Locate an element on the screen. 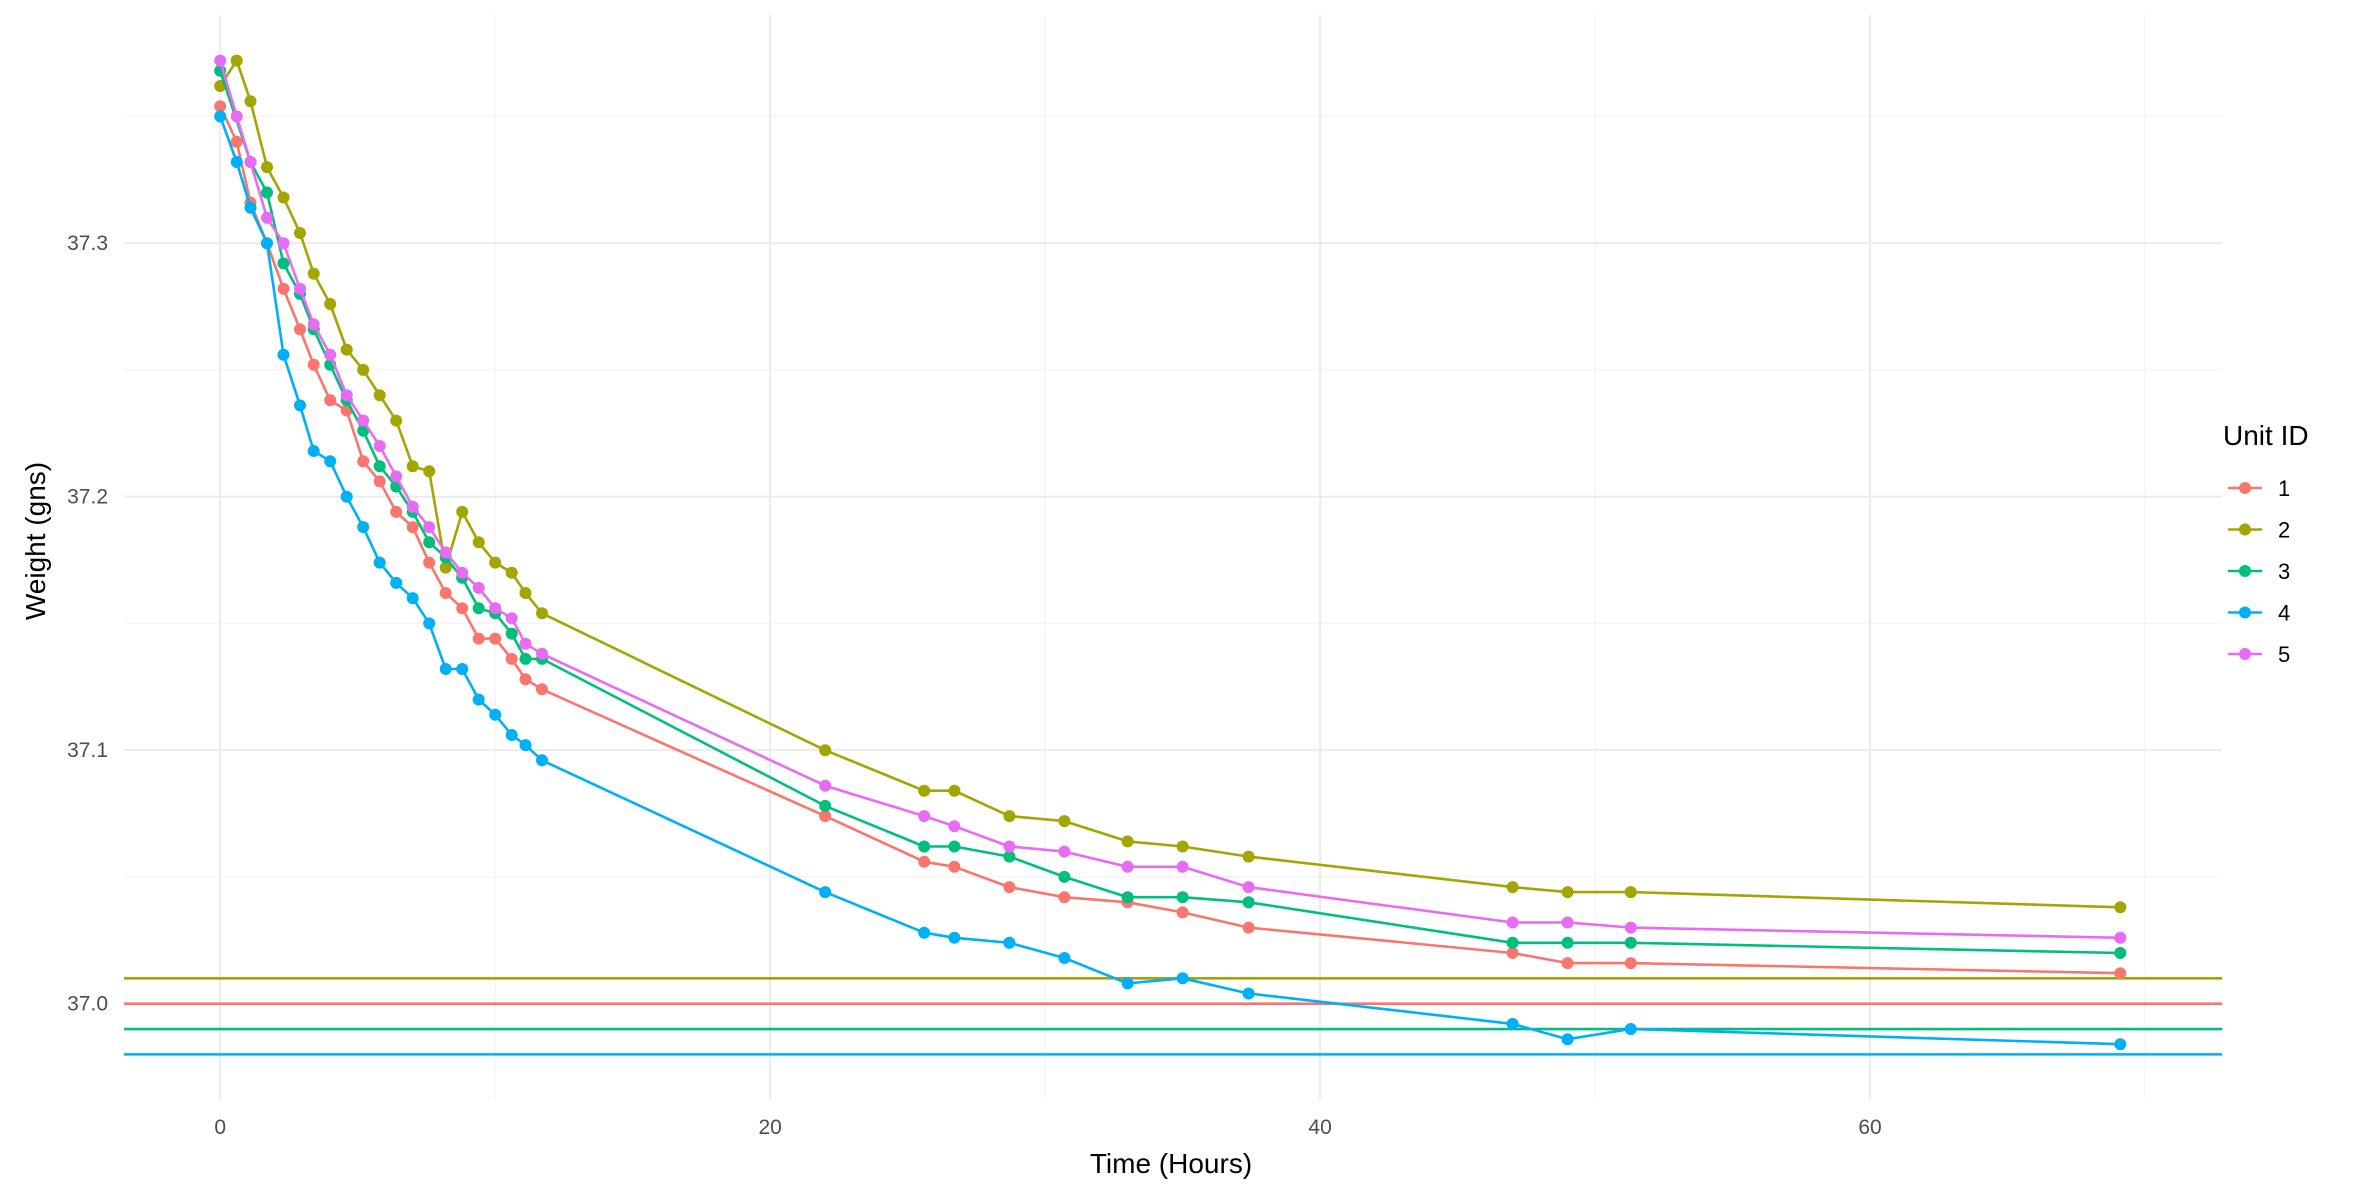  legend-label: 3 is located at coordinates (2284, 571).